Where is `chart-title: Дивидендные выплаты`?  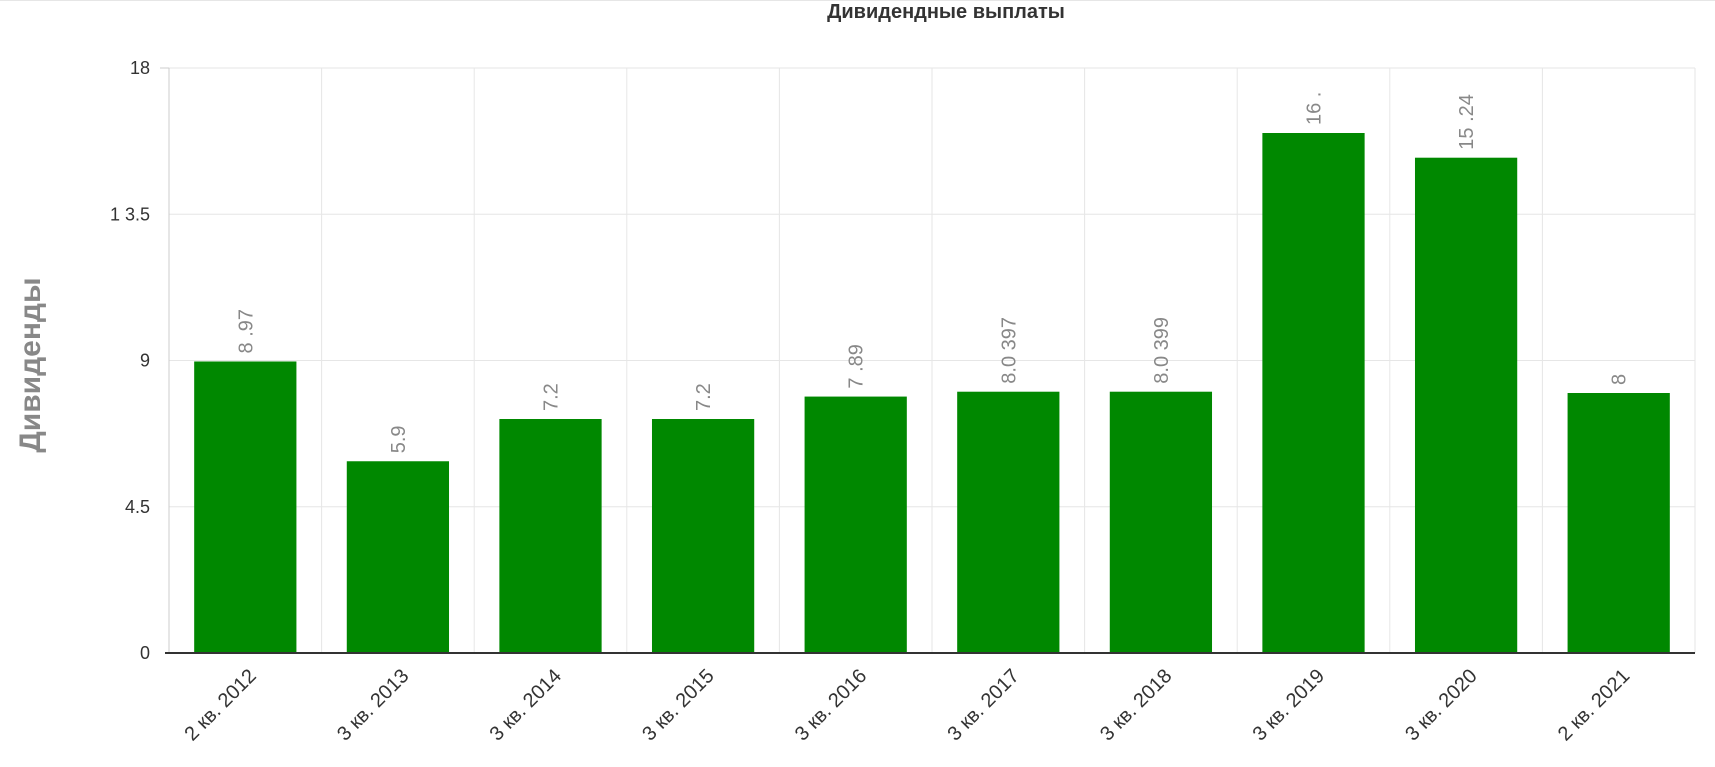 chart-title: Дивидендные выплаты is located at coordinates (946, 12).